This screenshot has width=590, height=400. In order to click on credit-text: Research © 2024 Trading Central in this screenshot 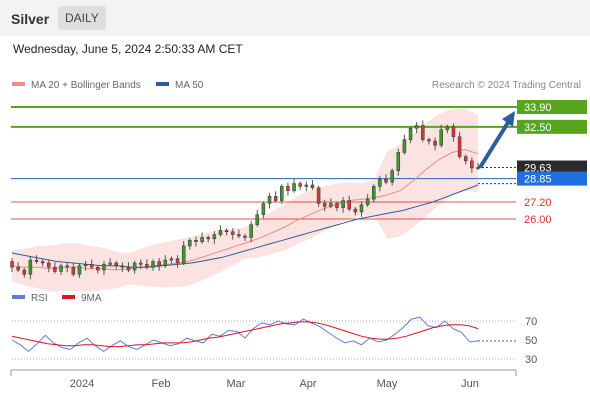, I will do `click(506, 85)`.